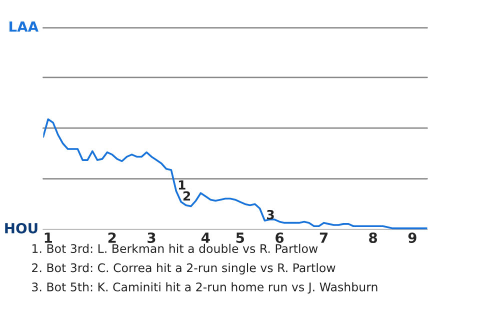 This screenshot has height=320, width=480. Describe the element at coordinates (48, 237) in the screenshot. I see `x-tick-label: 1` at that location.